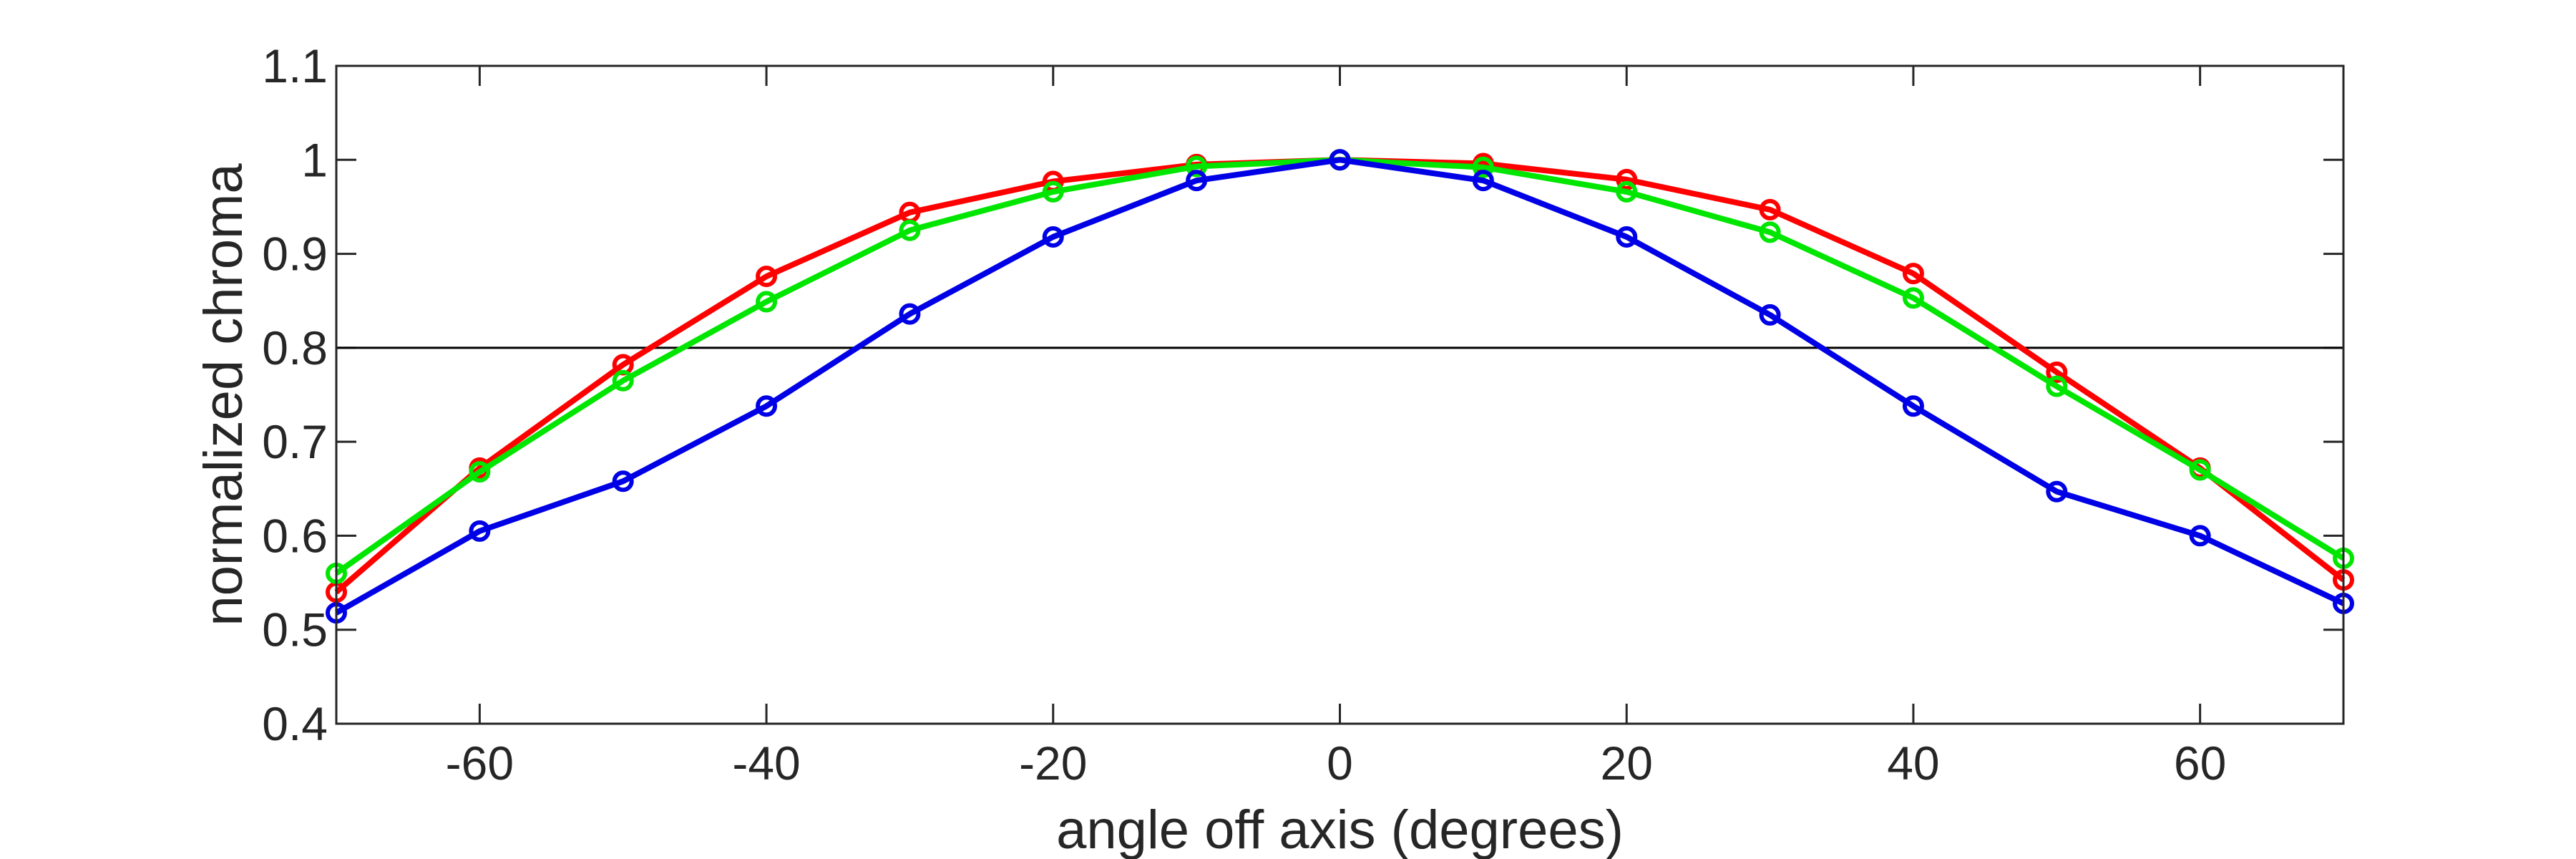 This screenshot has width=2576, height=859. What do you see at coordinates (295, 629) in the screenshot?
I see `y-tick-label: 0.5` at bounding box center [295, 629].